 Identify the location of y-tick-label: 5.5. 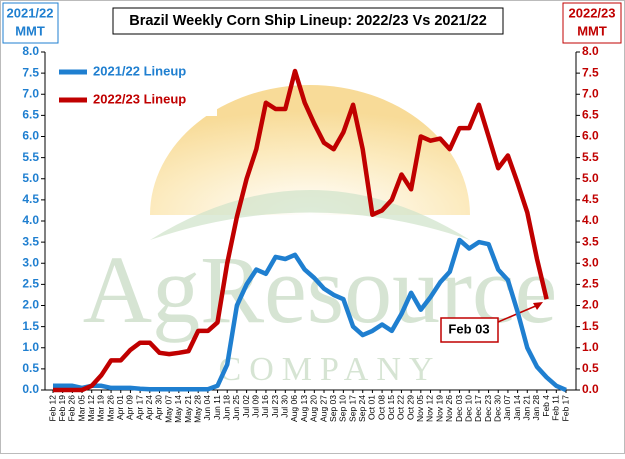
(30, 157).